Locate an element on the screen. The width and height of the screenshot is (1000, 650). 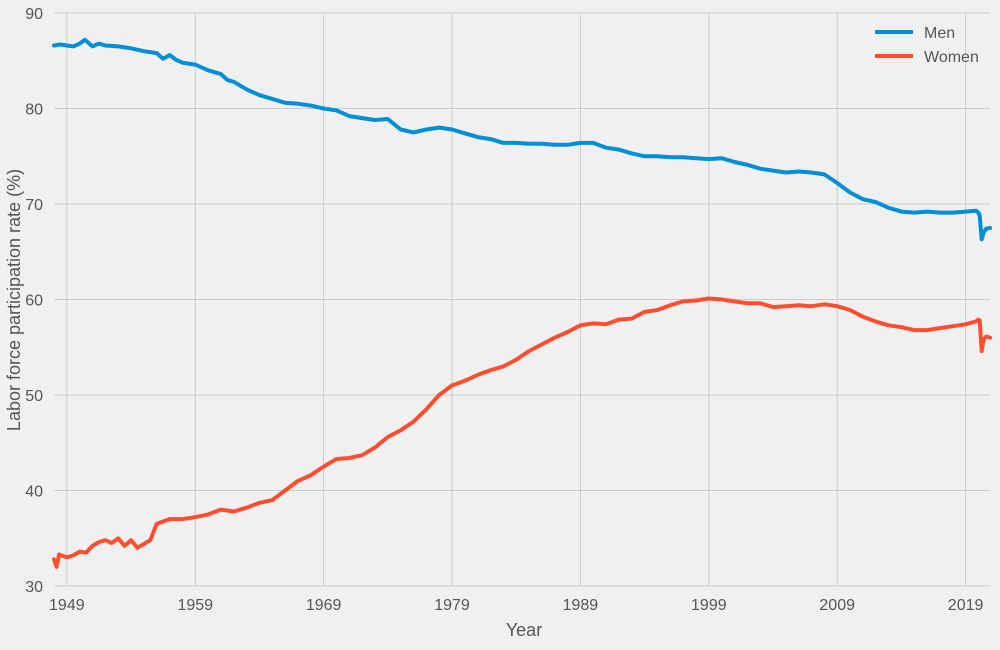
x-tick-label: 1969 is located at coordinates (324, 605).